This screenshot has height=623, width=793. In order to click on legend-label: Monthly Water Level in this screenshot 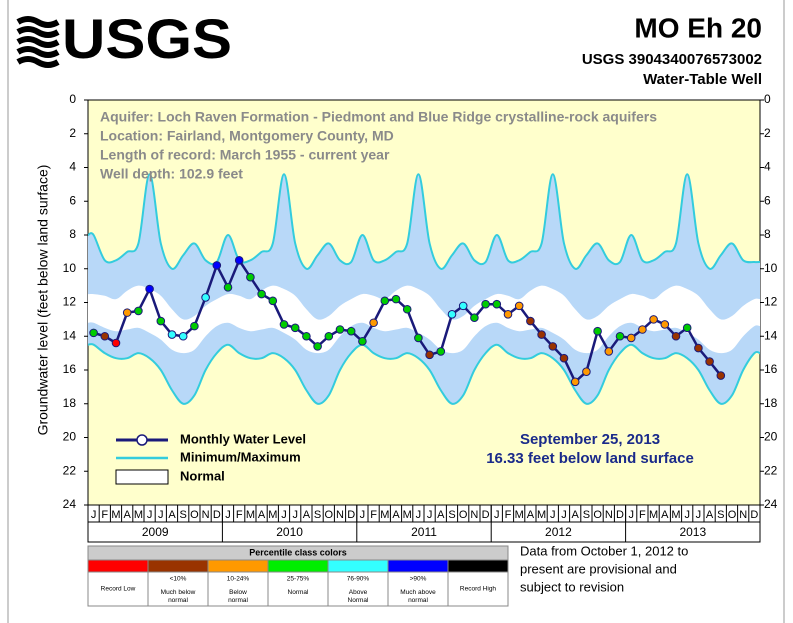, I will do `click(243, 438)`.